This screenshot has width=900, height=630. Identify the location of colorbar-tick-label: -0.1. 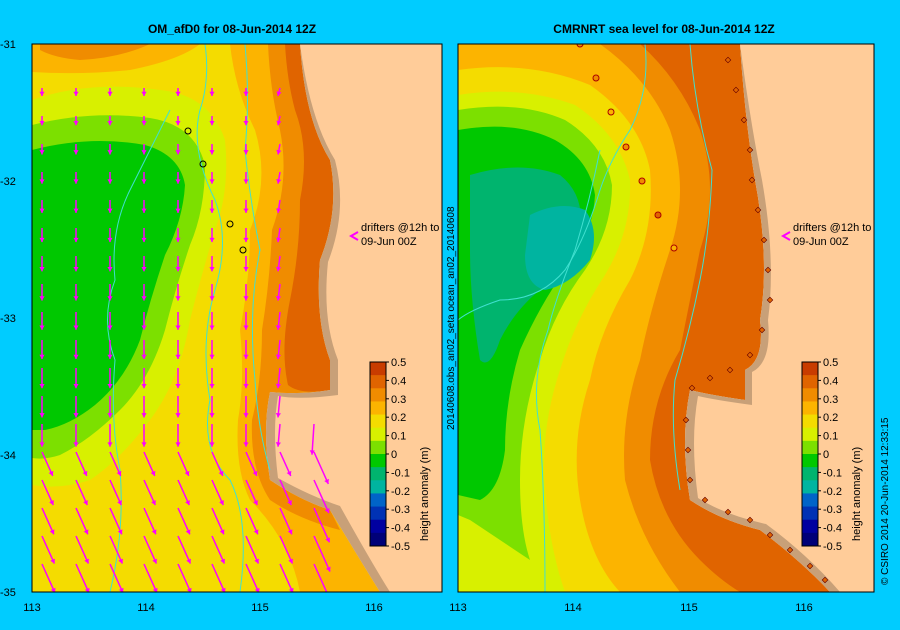
(832, 473).